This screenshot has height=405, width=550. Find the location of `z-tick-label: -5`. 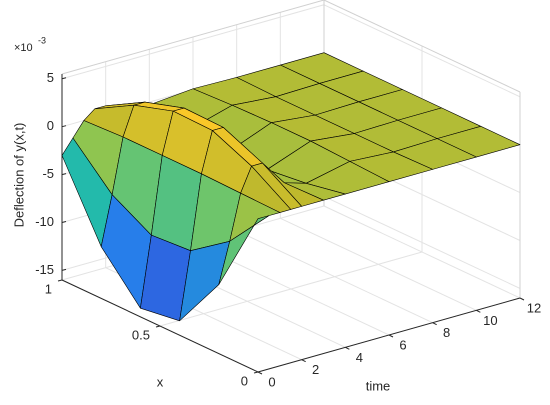

z-tick-label: -5 is located at coordinates (48, 173).